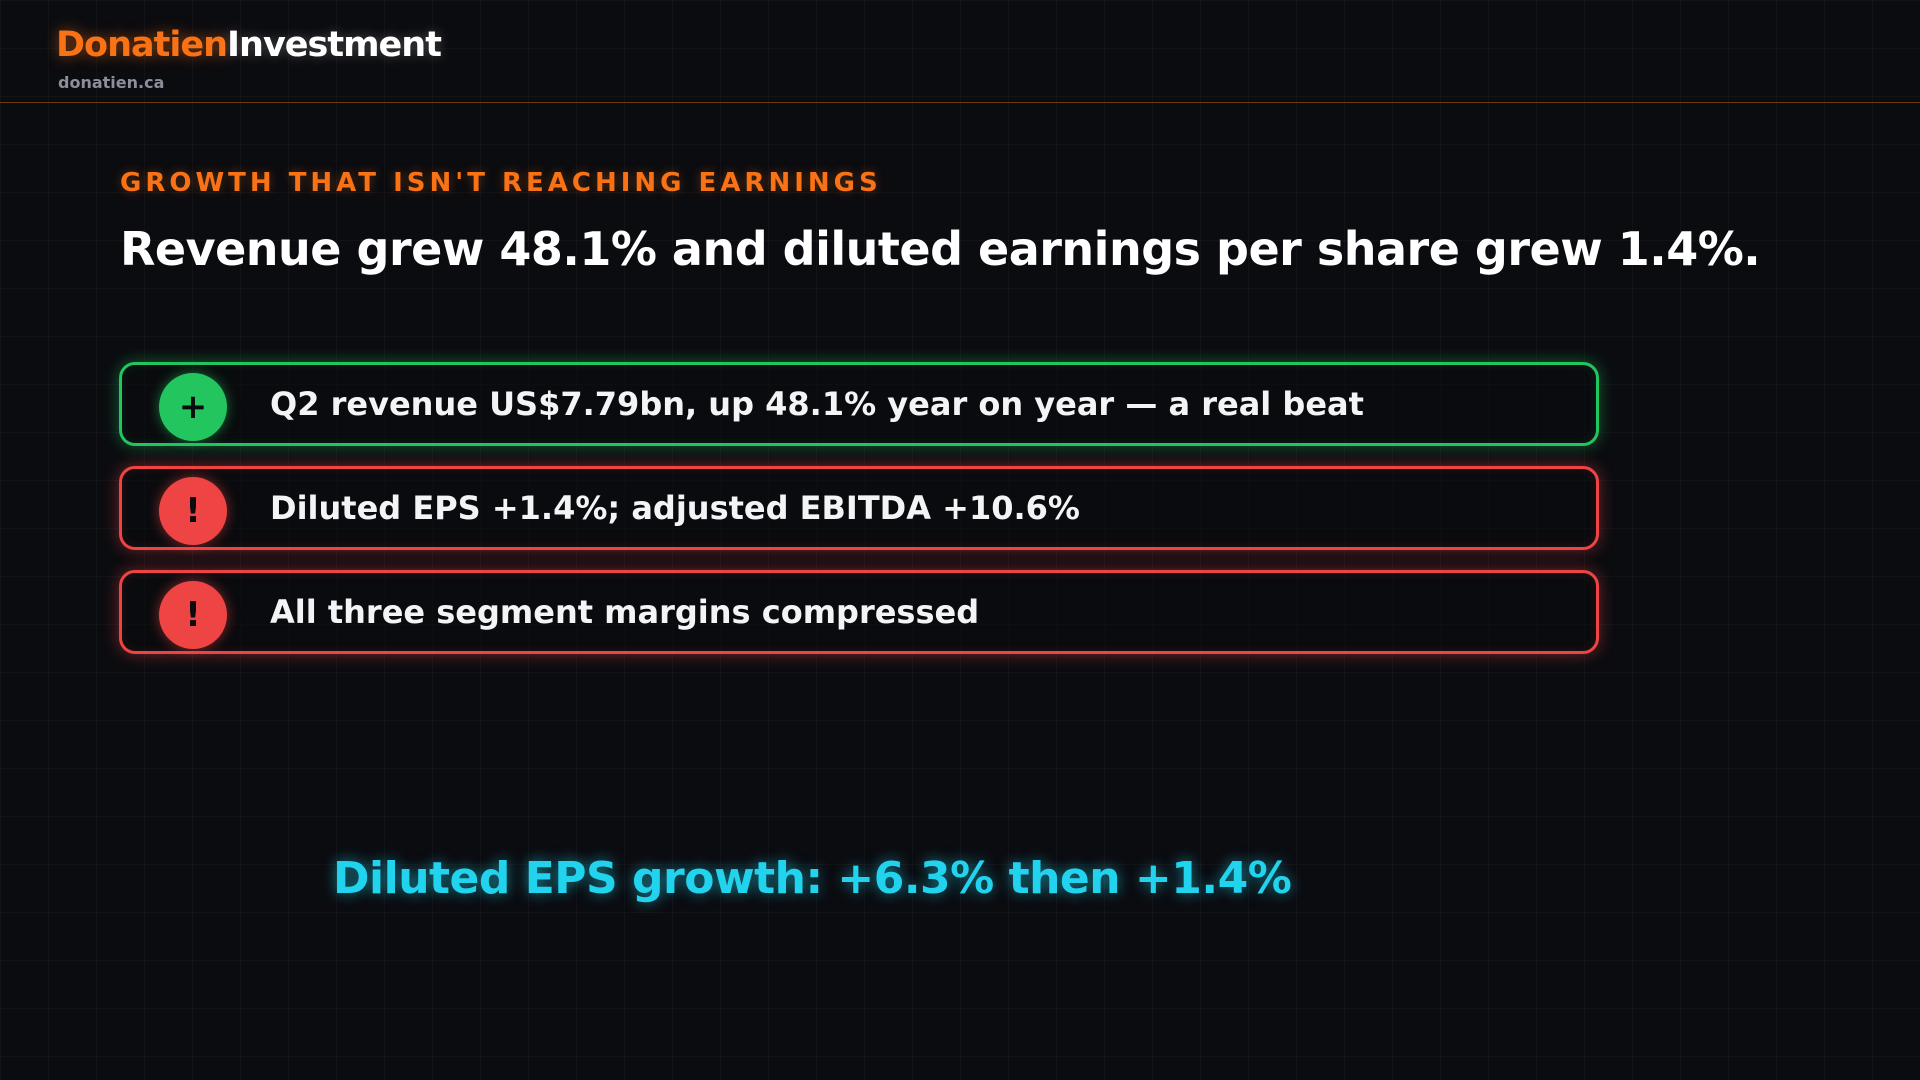  Describe the element at coordinates (111, 82) in the screenshot. I see `brand-url: donatien.ca` at that location.